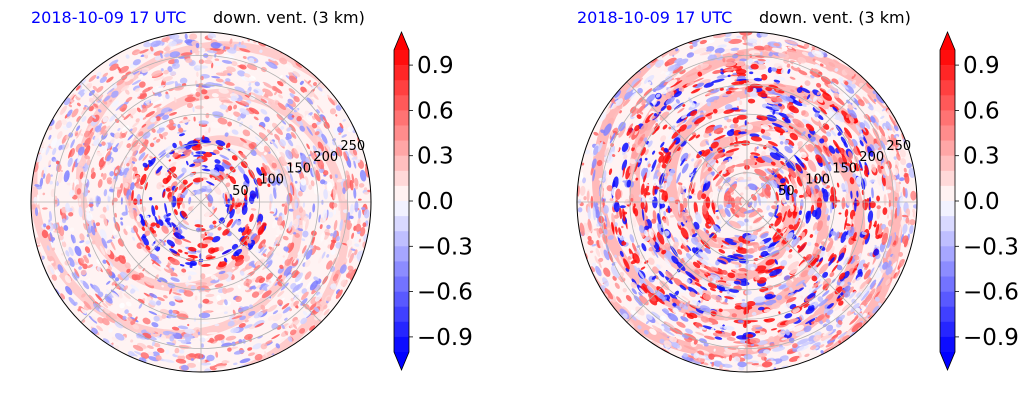 This screenshot has width=1036, height=401. What do you see at coordinates (435, 111) in the screenshot?
I see `colorbar-tick-label: 0.6` at bounding box center [435, 111].